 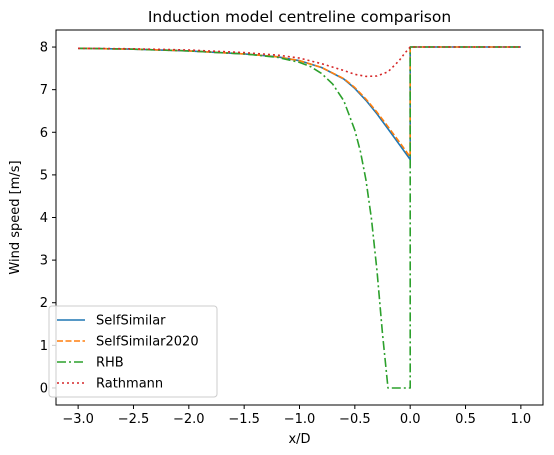 I want to click on legend-label: SelfSimilar, so click(x=131, y=321).